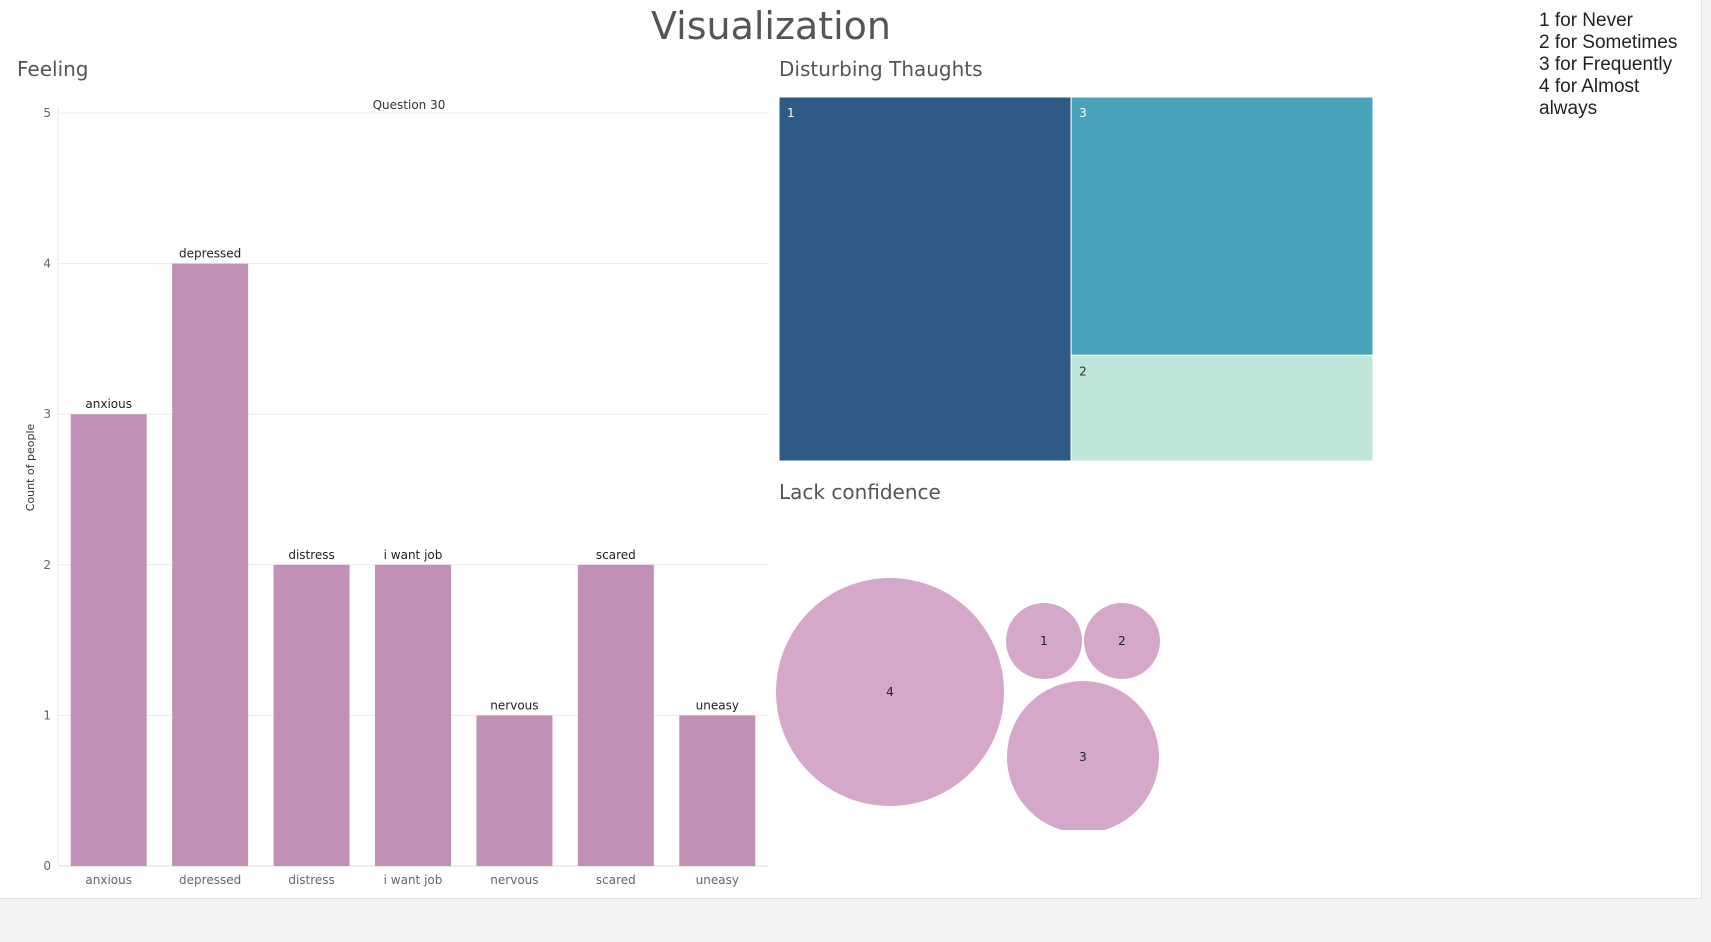 The height and width of the screenshot is (942, 1711). I want to click on bubble-label: 3, so click(1083, 757).